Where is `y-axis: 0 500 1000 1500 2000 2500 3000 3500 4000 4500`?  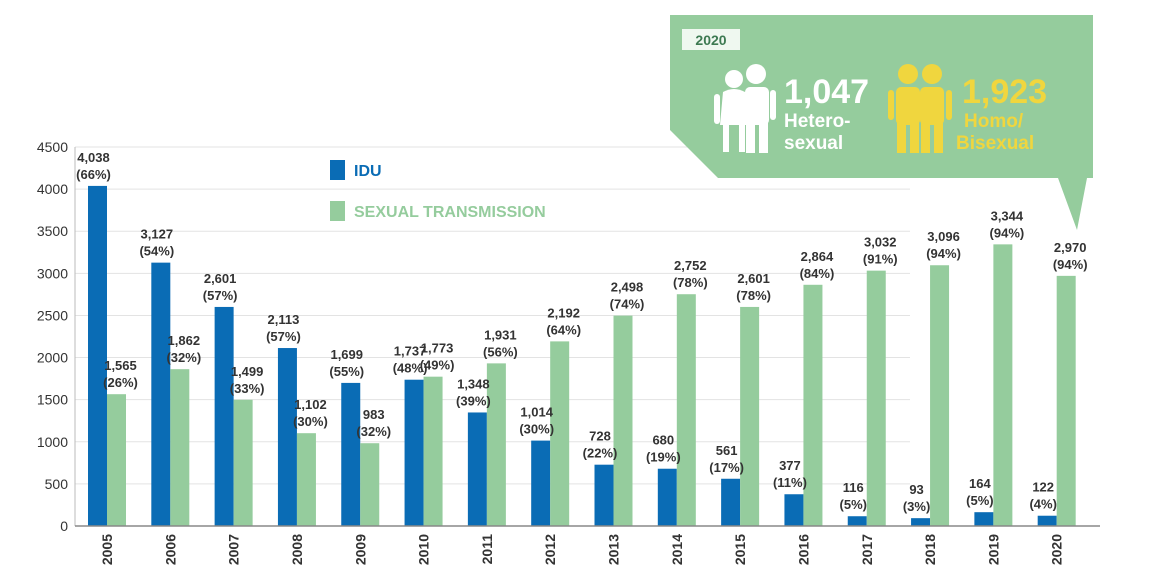
y-axis: 0 500 1000 1500 2000 2500 3000 3500 4000 4500 is located at coordinates (56, 336).